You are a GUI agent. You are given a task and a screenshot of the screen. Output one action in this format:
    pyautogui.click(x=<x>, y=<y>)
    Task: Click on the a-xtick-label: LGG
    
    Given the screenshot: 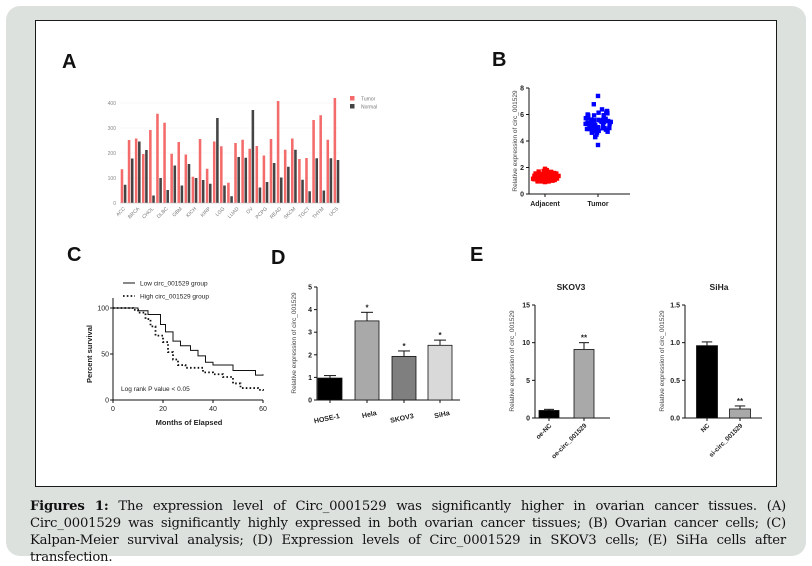 What is the action you would take?
    pyautogui.click(x=221, y=212)
    